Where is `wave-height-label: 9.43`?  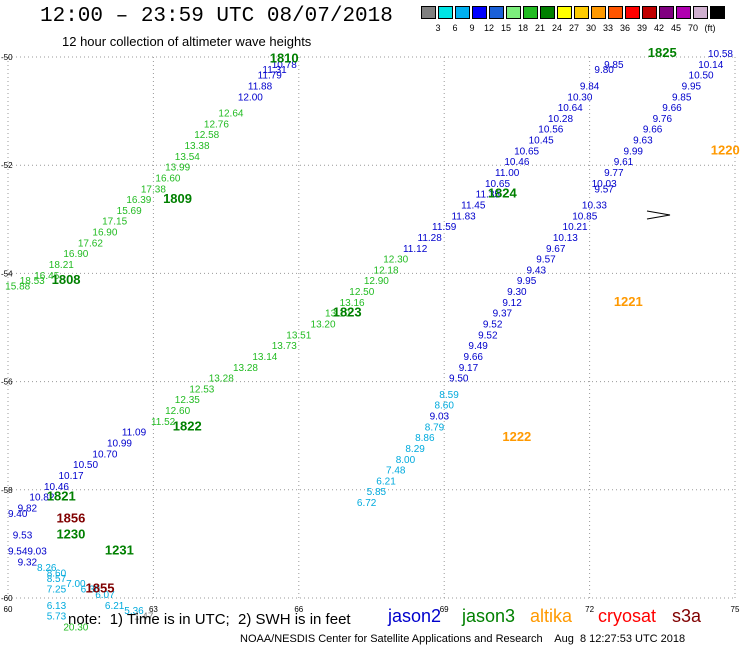
wave-height-label: 9.43 is located at coordinates (537, 270).